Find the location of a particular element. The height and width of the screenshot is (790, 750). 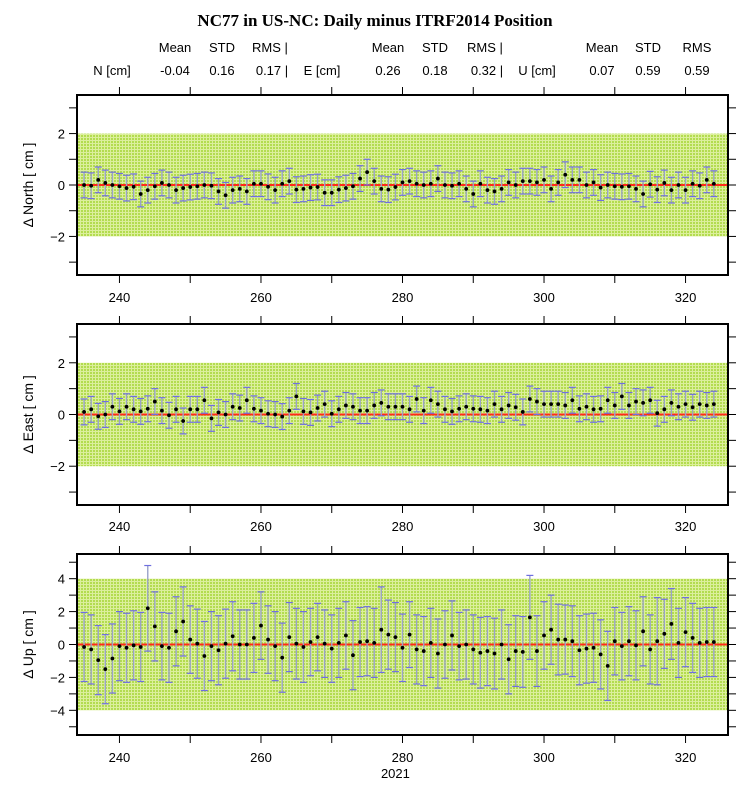

y-tick-label: −2 is located at coordinates (57, 677).